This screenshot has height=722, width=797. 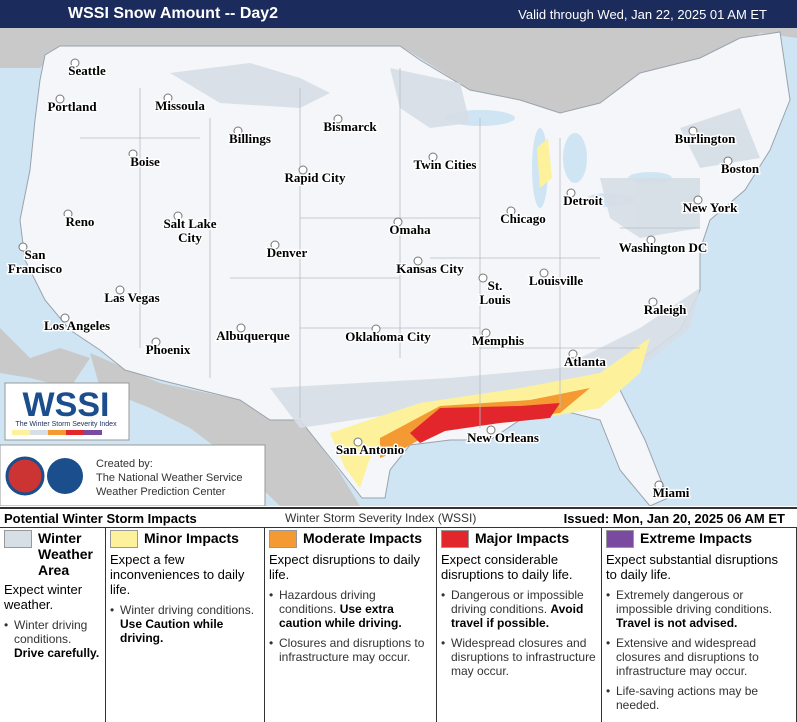 I want to click on bullet-bold: Drive carefully., so click(x=57, y=653).